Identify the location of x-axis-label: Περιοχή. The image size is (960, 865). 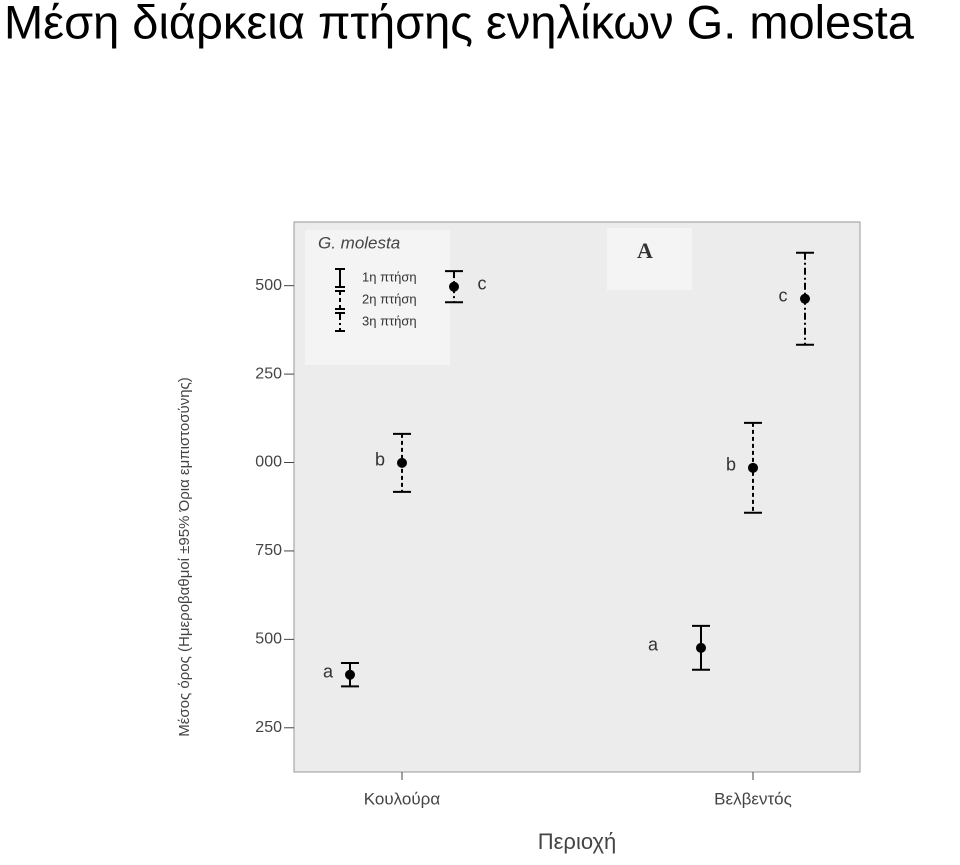
(577, 841).